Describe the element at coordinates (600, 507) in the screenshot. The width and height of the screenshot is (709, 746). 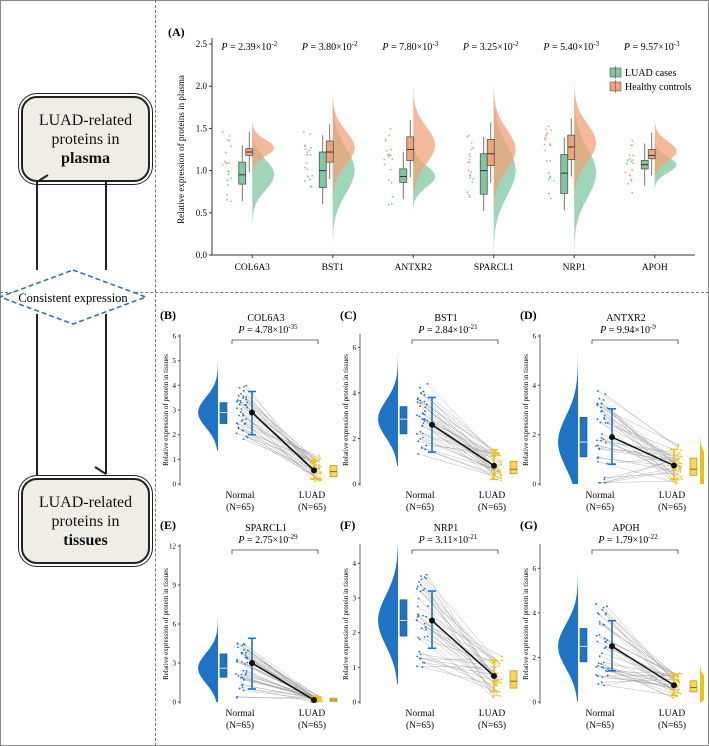
I see `x-n-normal: (N=65)` at that location.